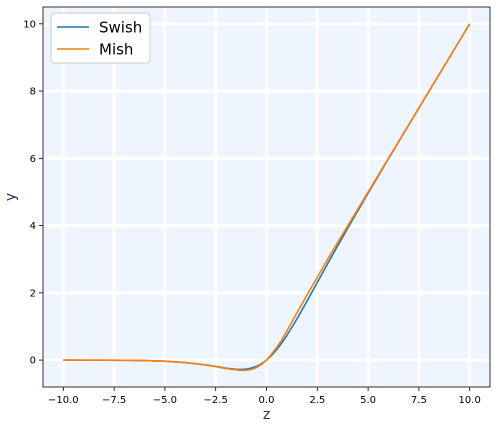 This screenshot has height=428, width=497. I want to click on legend-box, so click(100, 38).